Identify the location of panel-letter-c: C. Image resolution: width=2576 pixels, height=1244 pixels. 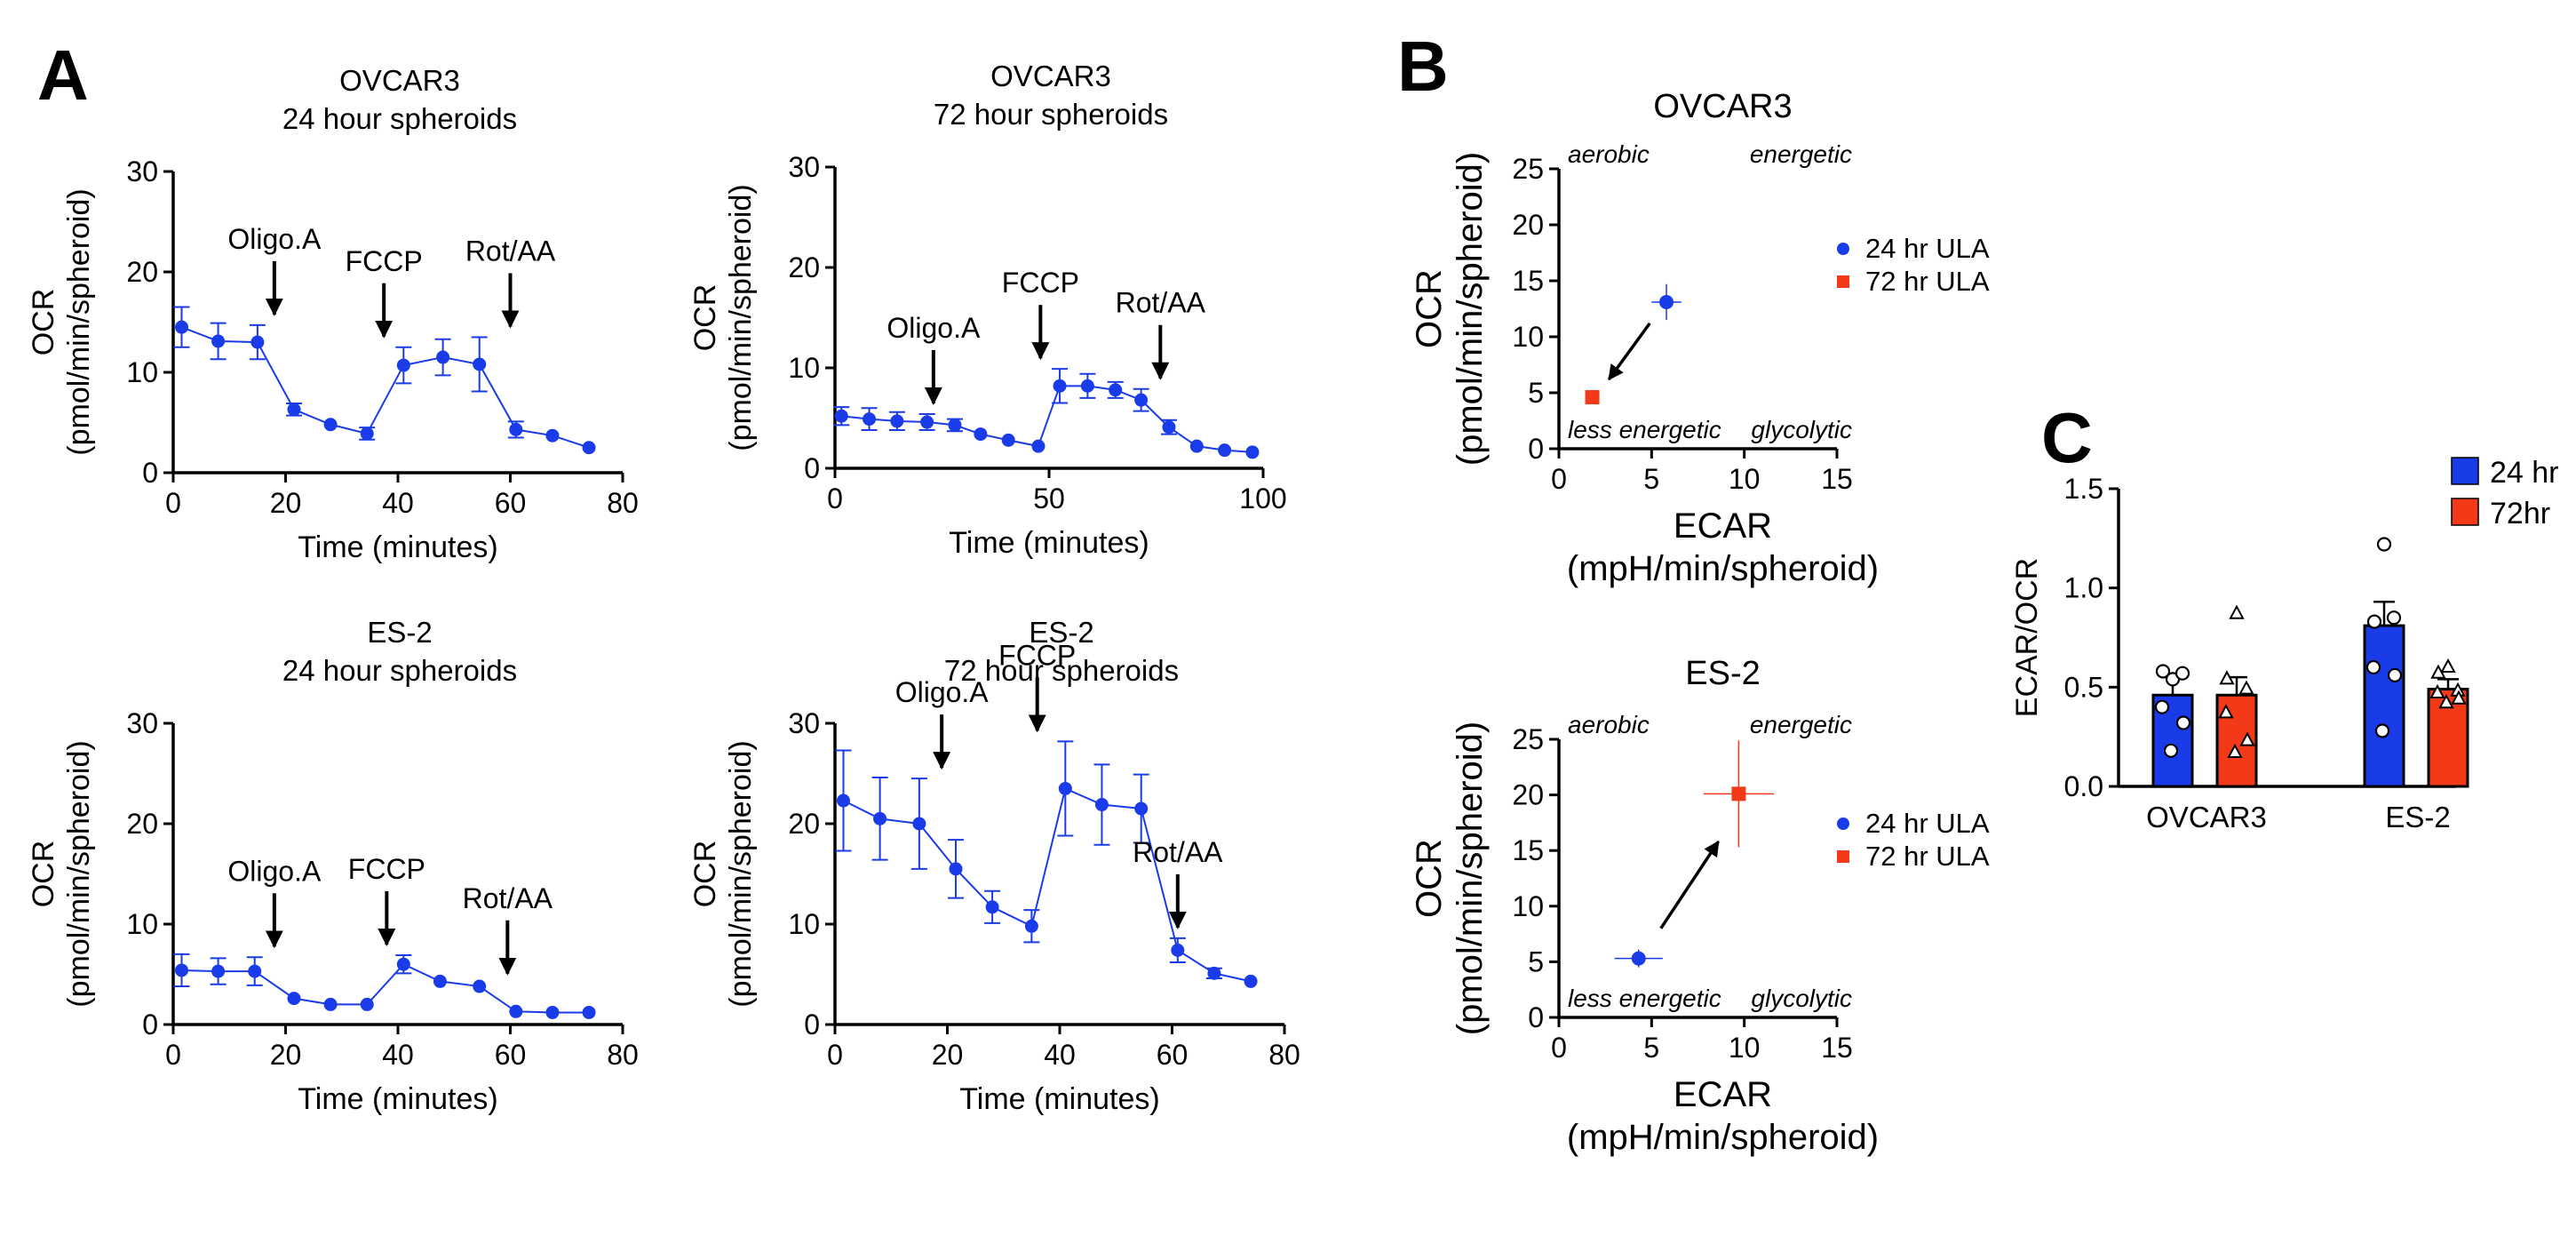
(2067, 437).